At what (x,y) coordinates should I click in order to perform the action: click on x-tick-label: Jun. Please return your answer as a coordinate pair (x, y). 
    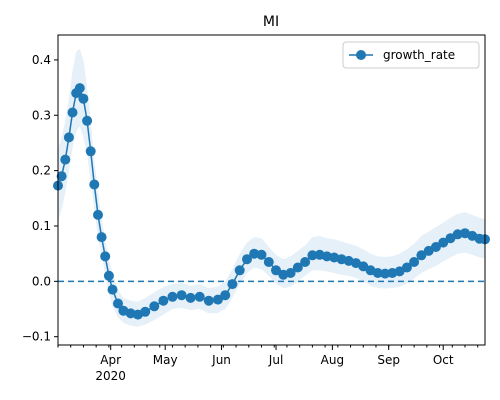
    Looking at the image, I should click on (221, 360).